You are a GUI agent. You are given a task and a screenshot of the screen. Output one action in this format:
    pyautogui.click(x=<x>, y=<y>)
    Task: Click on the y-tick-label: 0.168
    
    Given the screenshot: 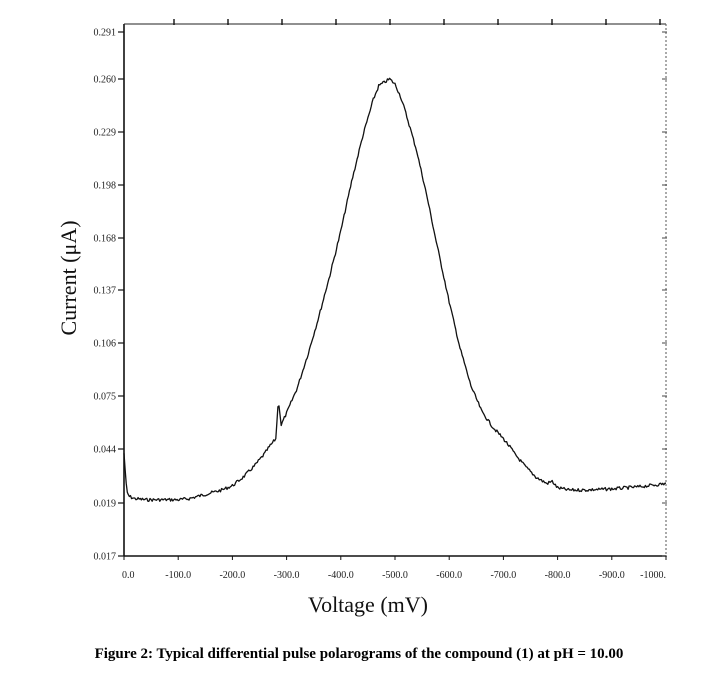 What is the action you would take?
    pyautogui.click(x=105, y=239)
    